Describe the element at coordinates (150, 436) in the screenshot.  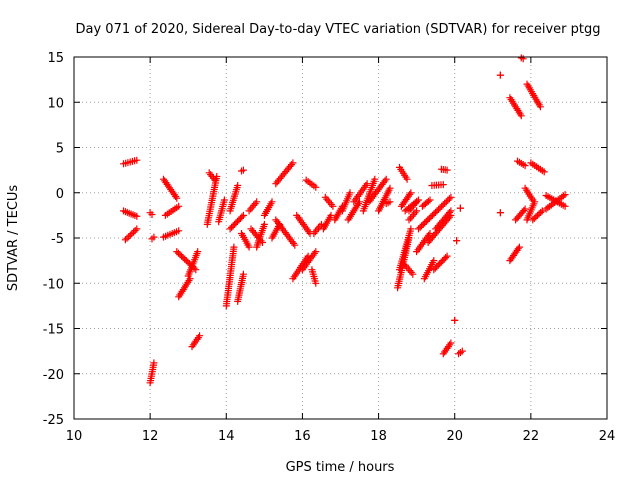
I see `x-tick-label: 12` at that location.